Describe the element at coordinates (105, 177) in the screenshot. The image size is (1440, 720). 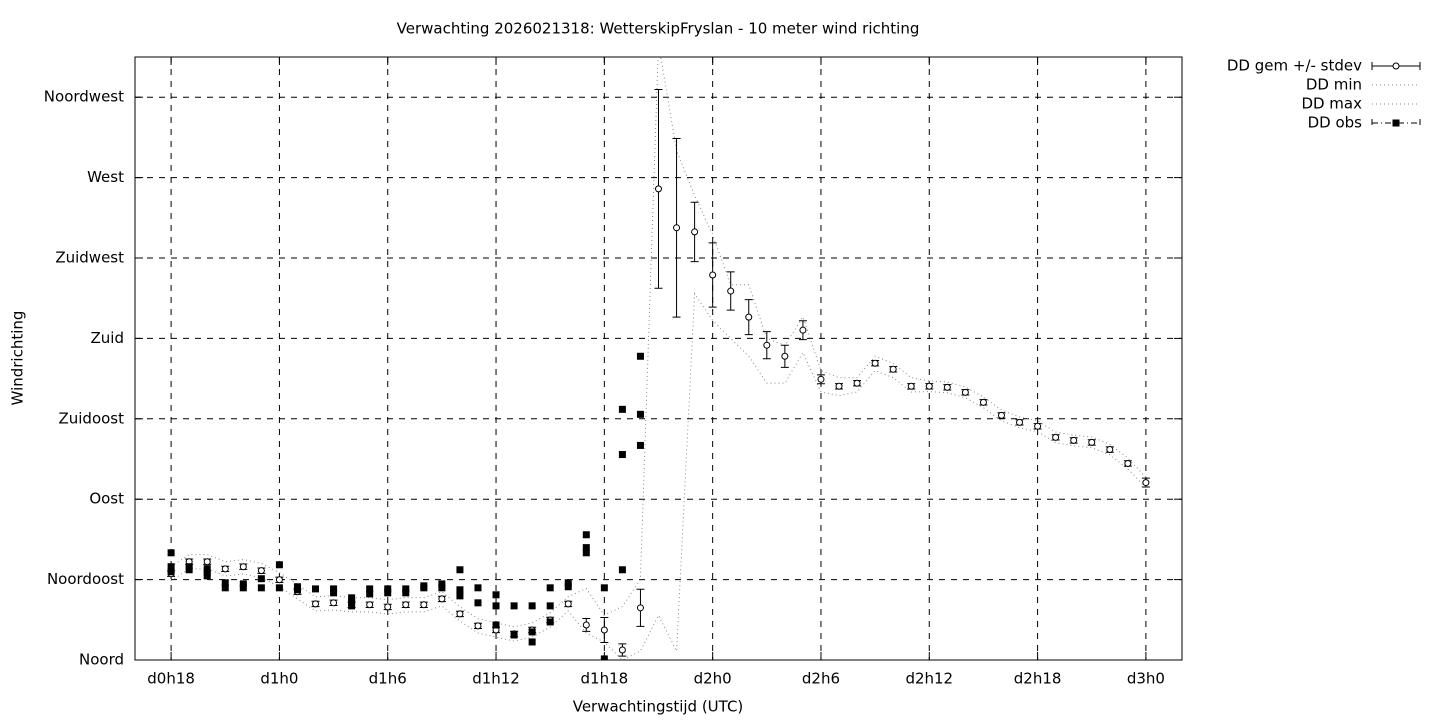
I see `y-tick-label: West` at that location.